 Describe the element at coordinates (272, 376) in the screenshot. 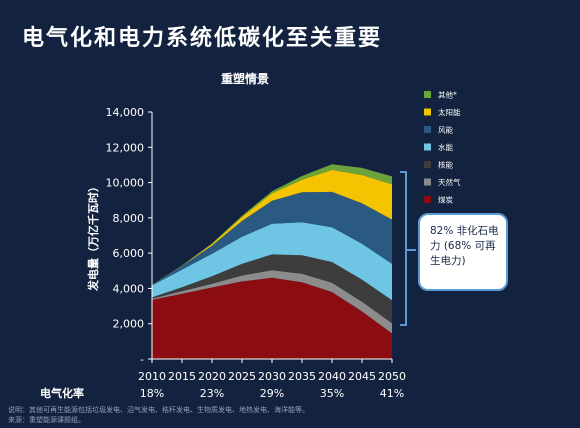

I see `x-tick-label: 2030` at that location.